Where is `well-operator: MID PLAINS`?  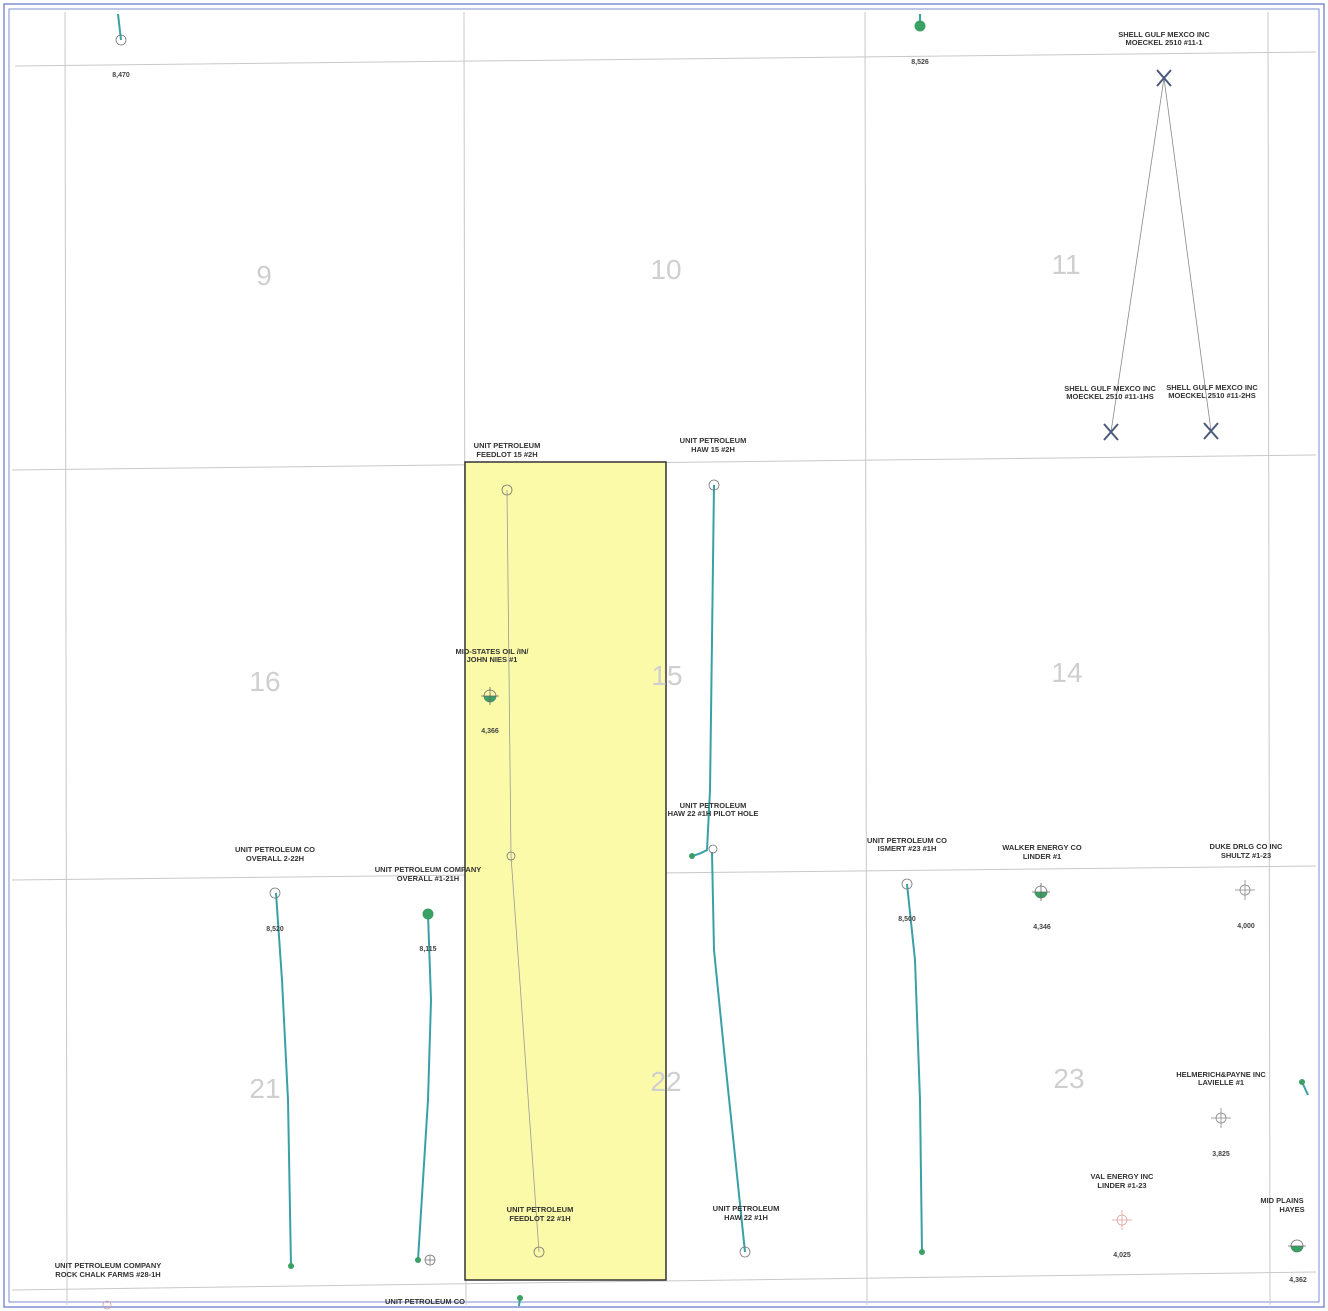 well-operator: MID PLAINS is located at coordinates (1281, 1200).